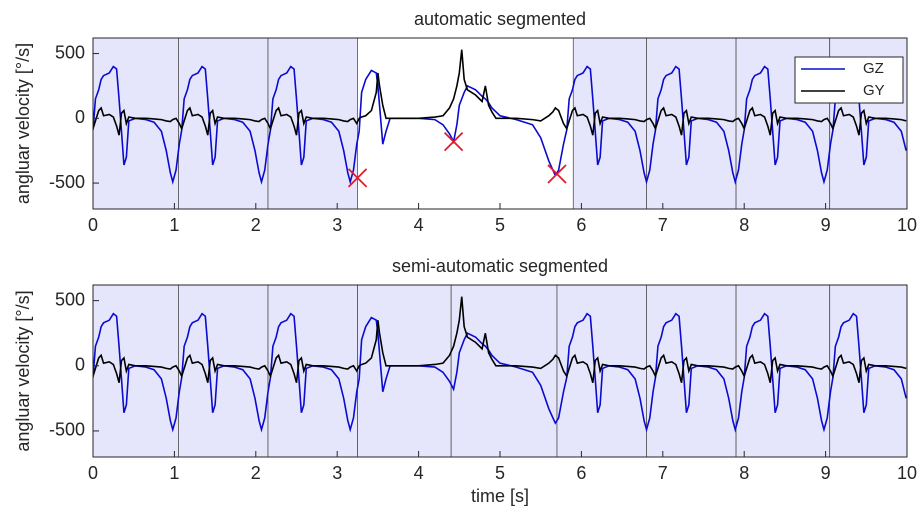 This screenshot has height=513, width=923. What do you see at coordinates (500, 266) in the screenshot?
I see `panel-title: semi-automatic segmented` at bounding box center [500, 266].